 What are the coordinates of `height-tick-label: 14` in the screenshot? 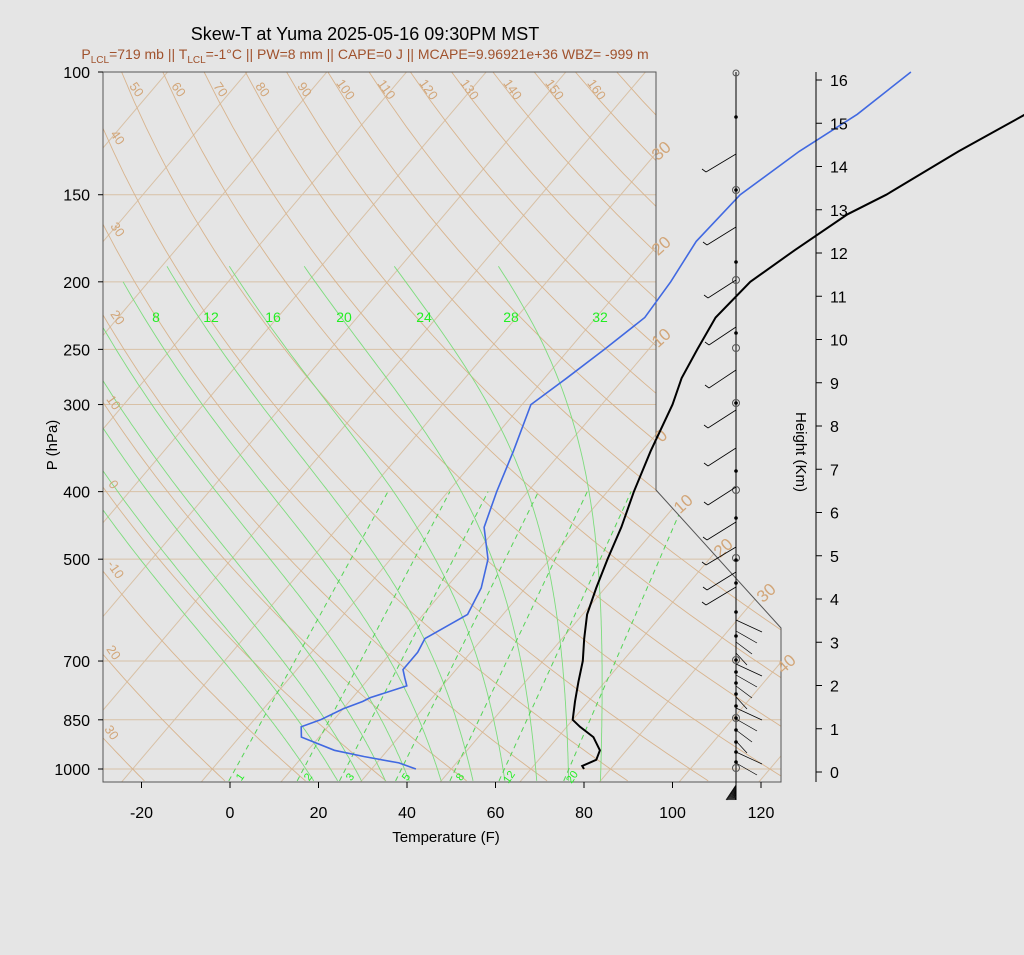 It's located at (839, 168).